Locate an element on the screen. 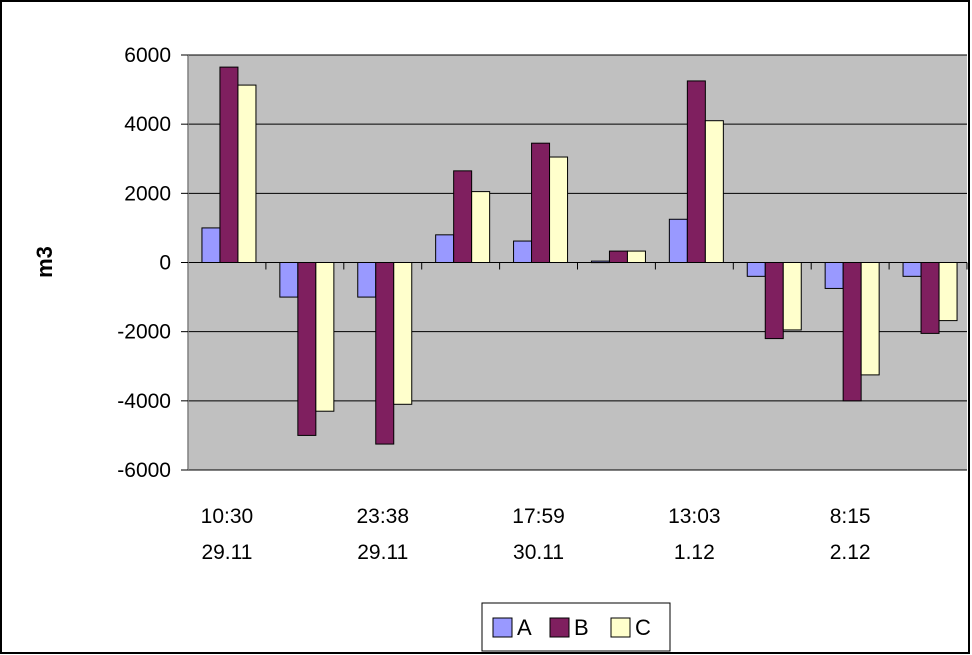 The height and width of the screenshot is (655, 972). y-tick-label: 0 is located at coordinates (165, 263).